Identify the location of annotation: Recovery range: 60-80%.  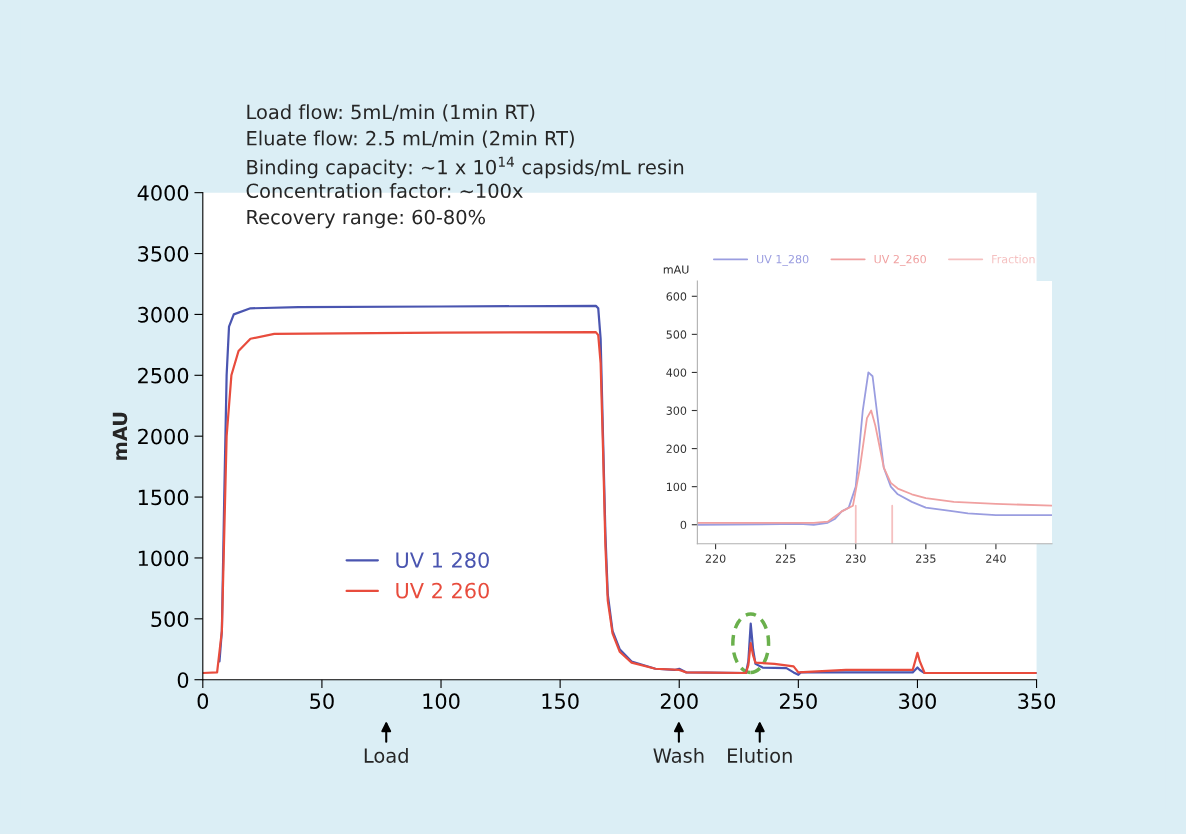
(366, 219).